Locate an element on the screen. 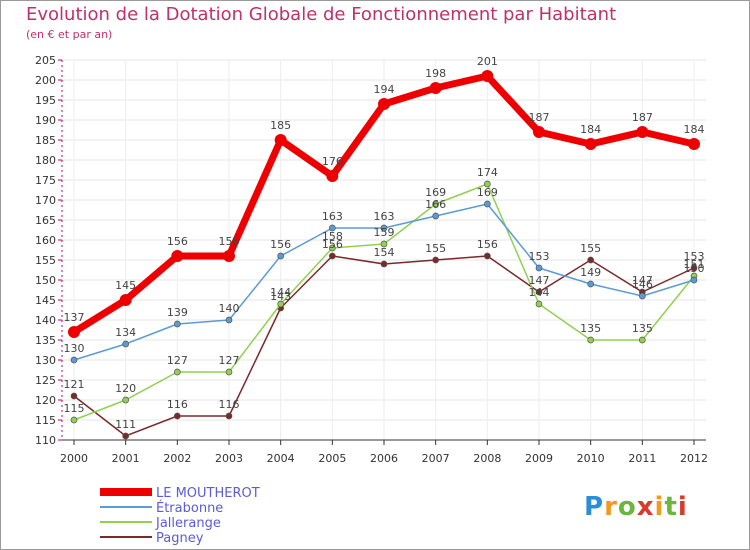 This screenshot has width=750, height=550. data-label: 121 is located at coordinates (74, 384).